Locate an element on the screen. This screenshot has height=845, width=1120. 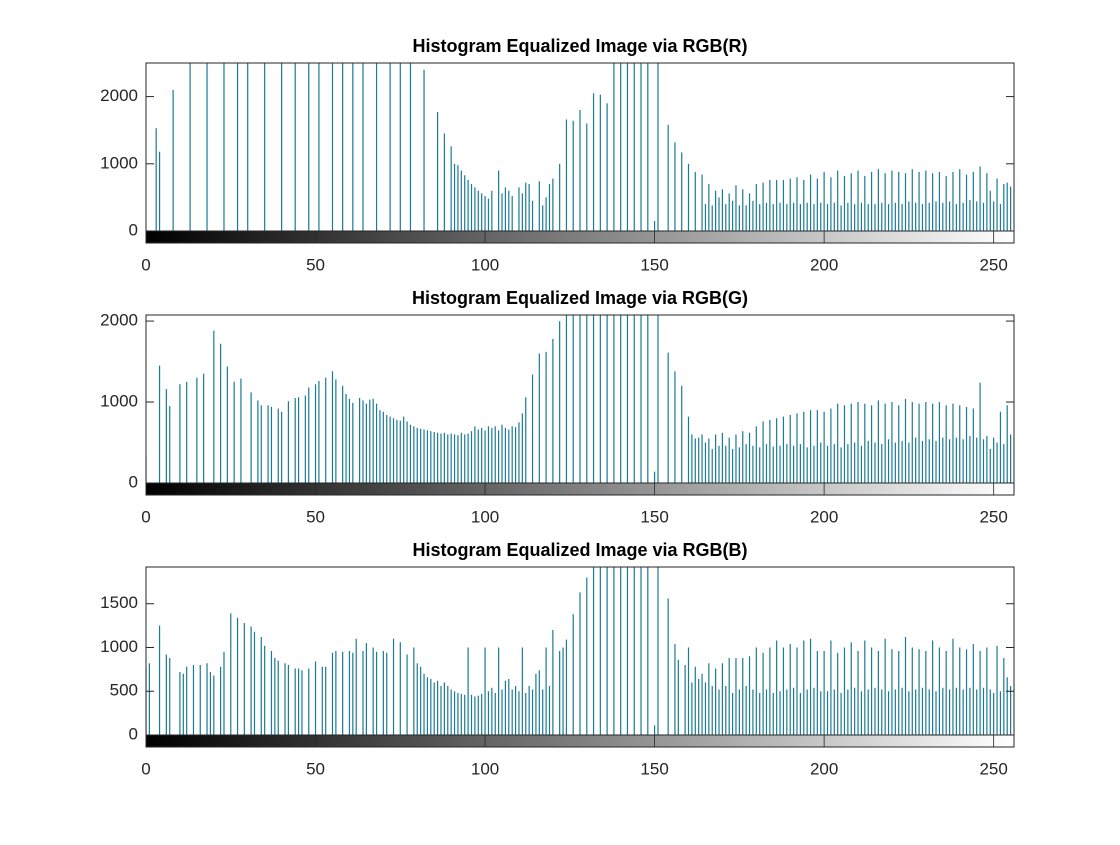
chart-title: Histogram Equalized Image via RGB(R) is located at coordinates (579, 46).